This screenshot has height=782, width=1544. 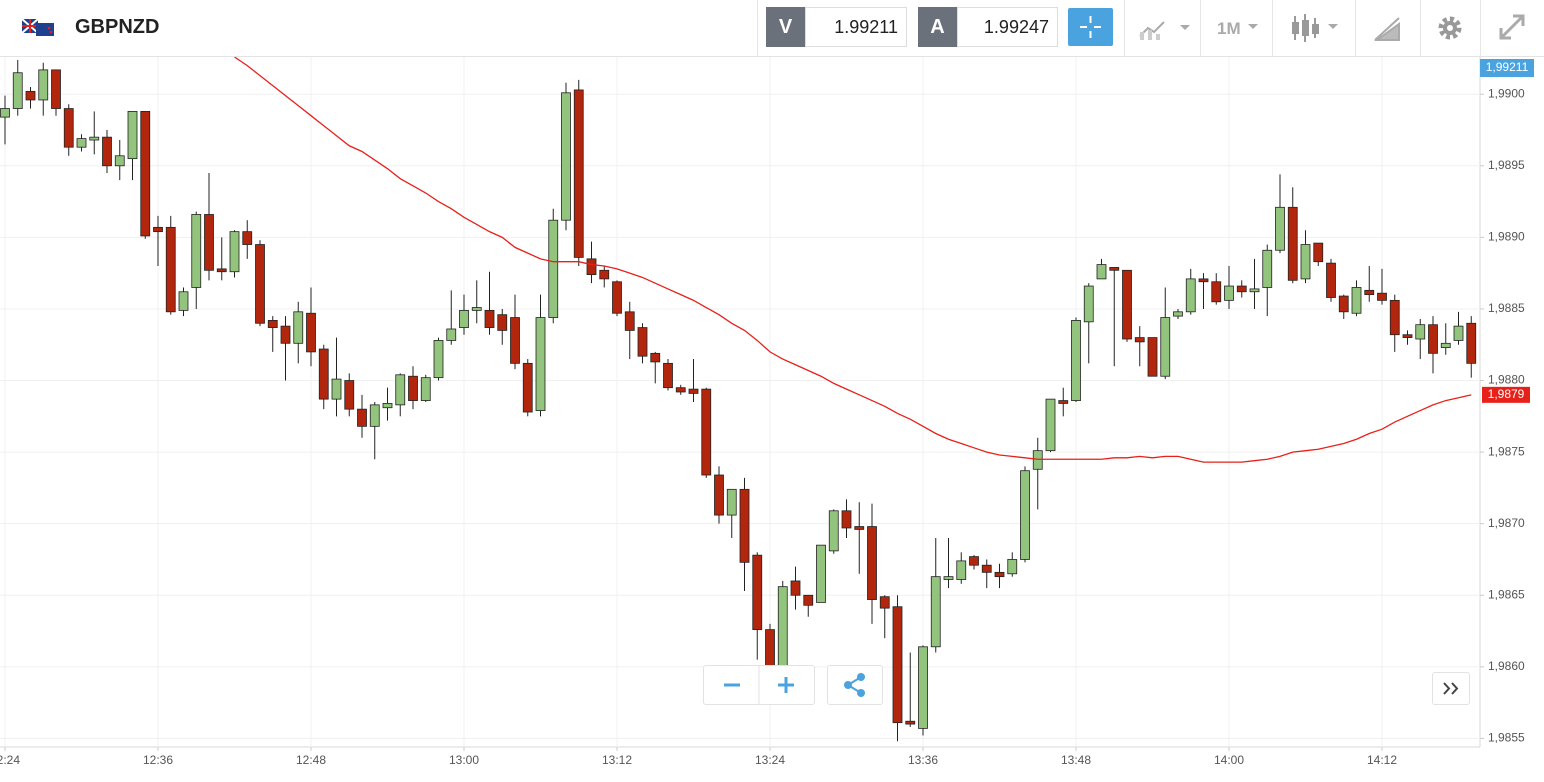 I want to click on candle-style-button, so click(x=1318, y=28).